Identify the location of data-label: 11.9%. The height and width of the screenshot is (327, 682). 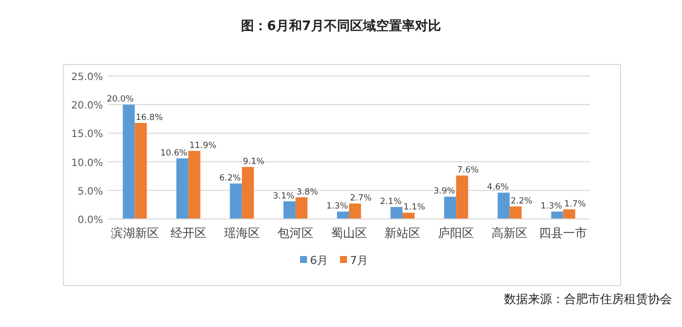
(202, 145).